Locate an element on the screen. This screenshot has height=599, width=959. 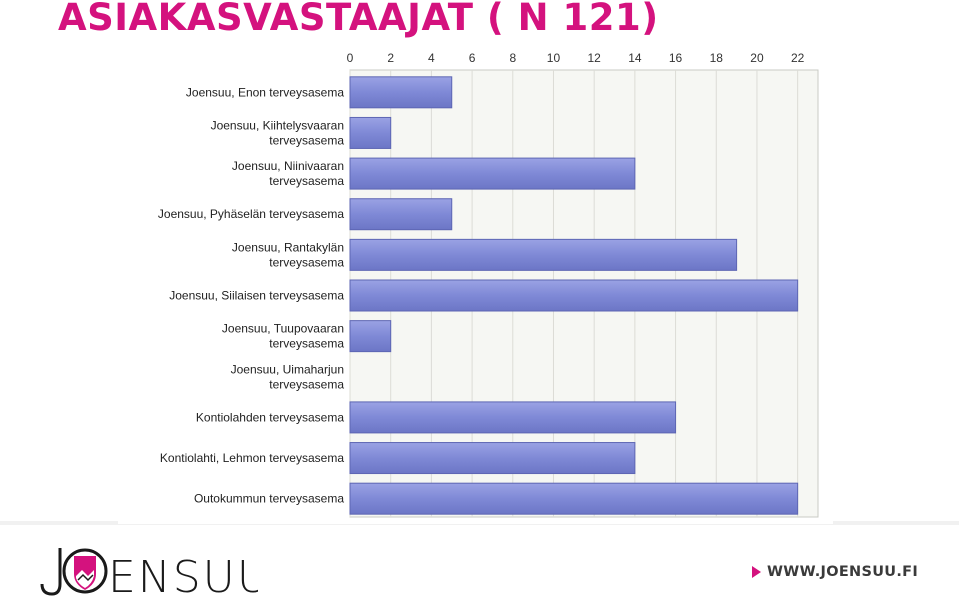
category-label: Joensuu, Rantakylän terveysasema is located at coordinates (288, 254).